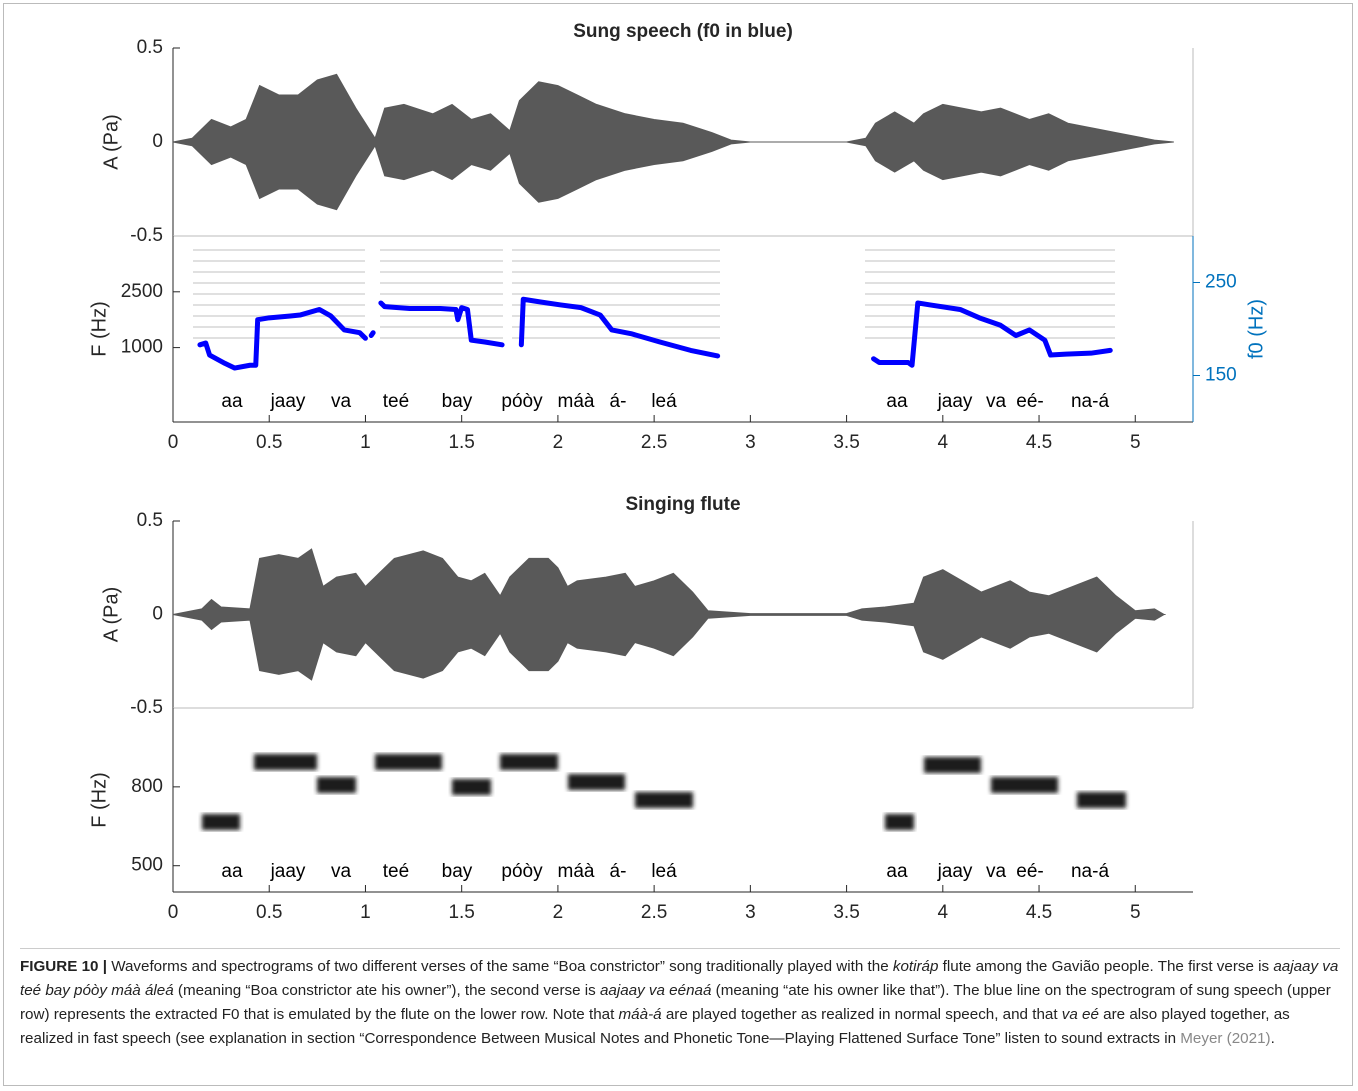 Image resolution: width=1358 pixels, height=1091 pixels. I want to click on reference-link: Meyer (2021), so click(1225, 1038).